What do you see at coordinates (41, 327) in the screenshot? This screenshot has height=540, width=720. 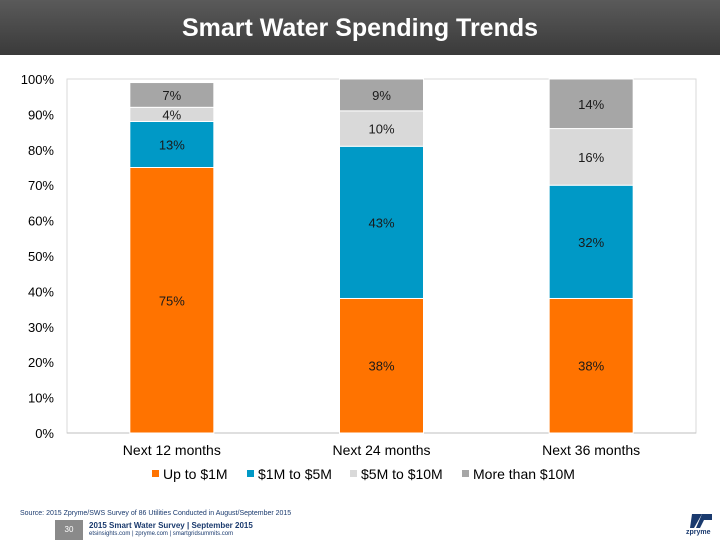 I see `y-tick-label: 30%` at bounding box center [41, 327].